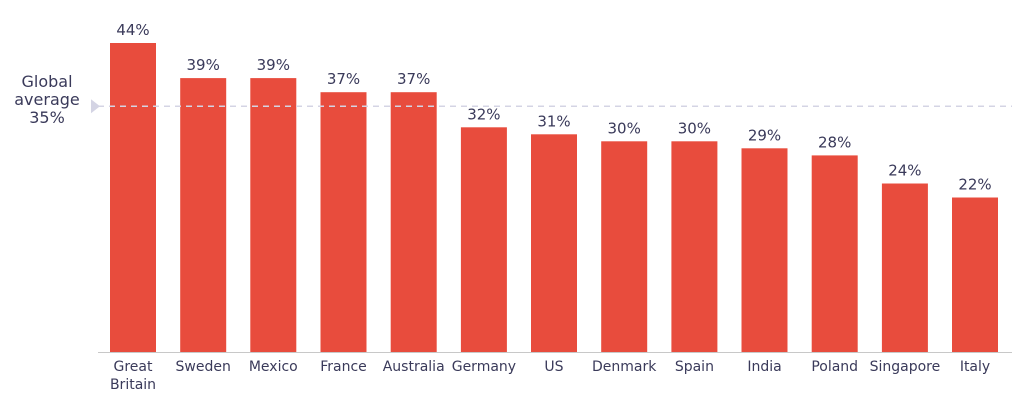  What do you see at coordinates (95, 106) in the screenshot?
I see `global-average-marker-icon` at bounding box center [95, 106].